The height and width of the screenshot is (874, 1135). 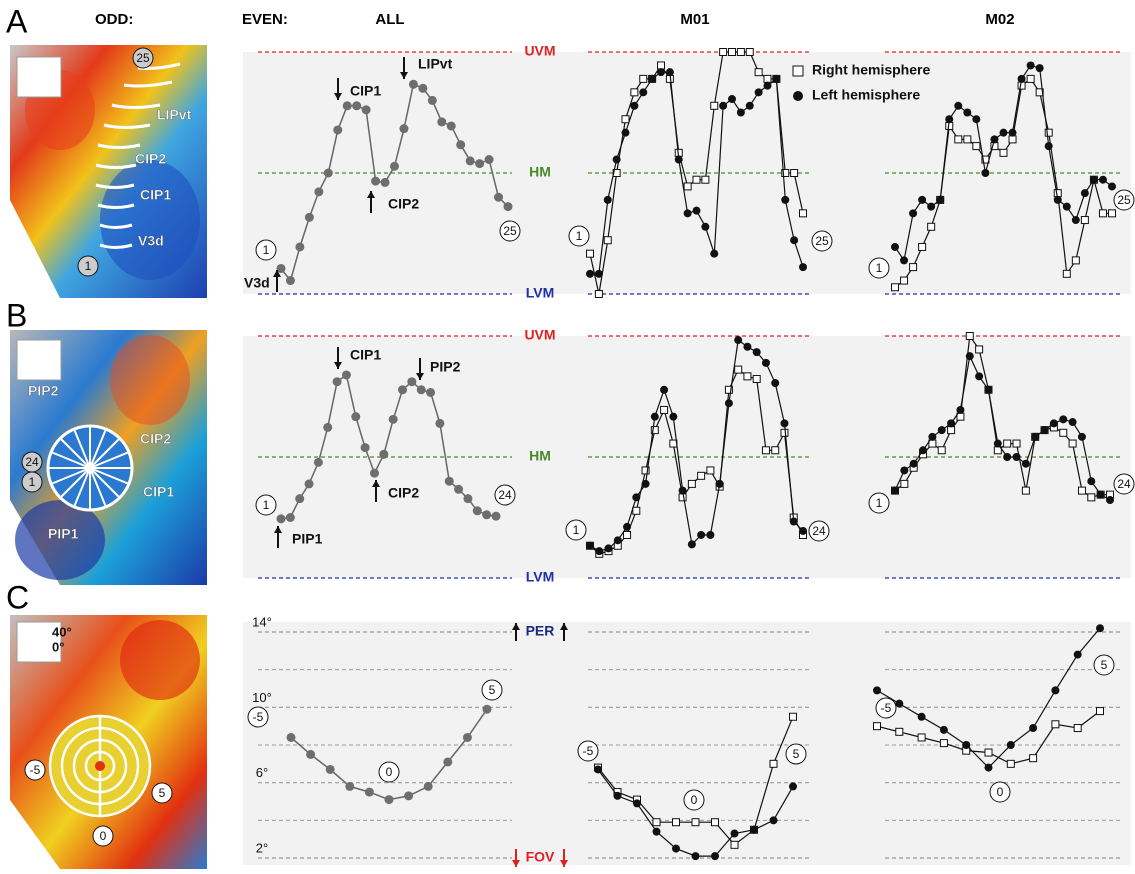 I want to click on image-label: V3d, so click(x=151, y=241).